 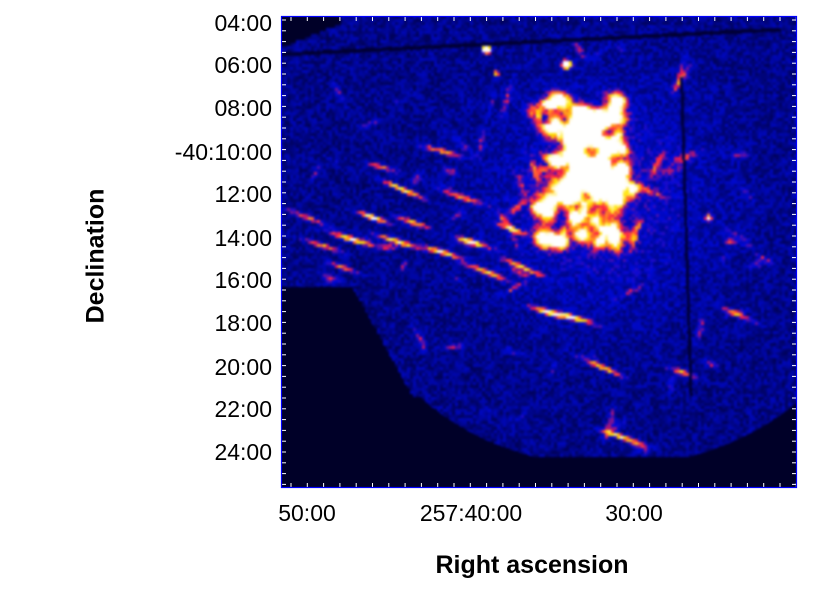 I want to click on y-tick-label: -40:10:00, so click(x=223, y=152).